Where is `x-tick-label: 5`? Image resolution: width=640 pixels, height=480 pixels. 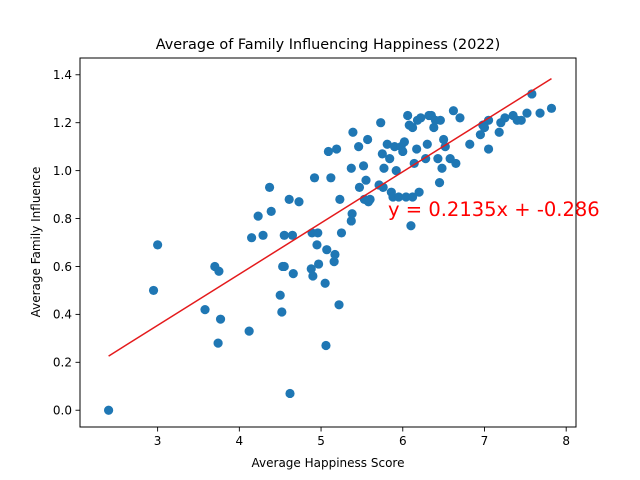
x-tick-label: 5 is located at coordinates (321, 441).